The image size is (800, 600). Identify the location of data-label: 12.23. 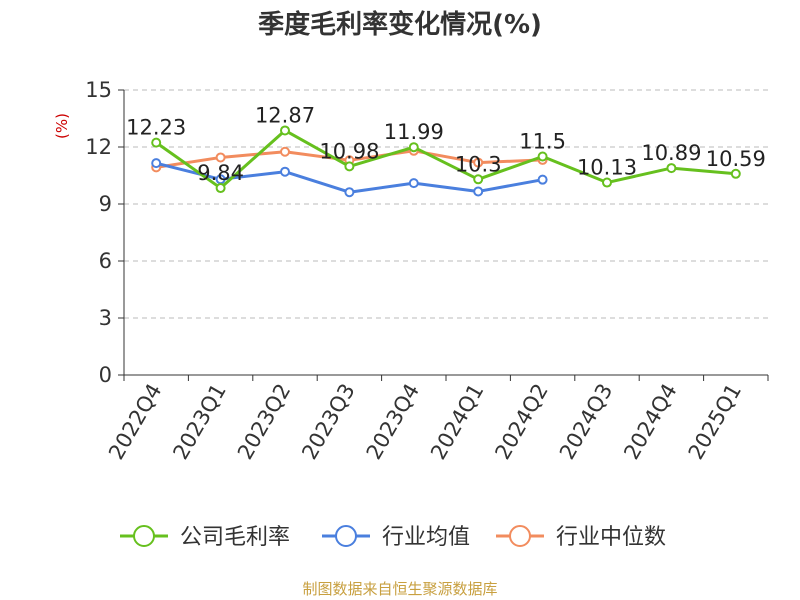
(156, 128).